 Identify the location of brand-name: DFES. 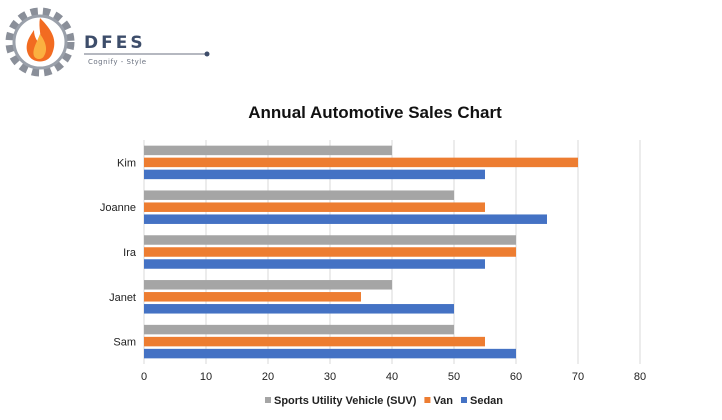
(115, 43).